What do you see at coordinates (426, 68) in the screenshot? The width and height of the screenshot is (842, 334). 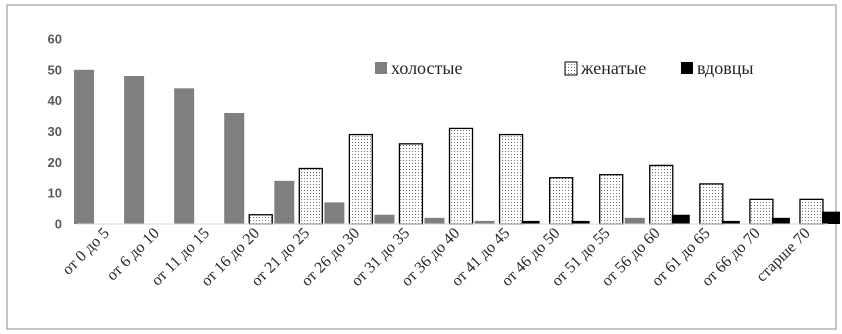 I see `legend-label-холостые: холостые` at bounding box center [426, 68].